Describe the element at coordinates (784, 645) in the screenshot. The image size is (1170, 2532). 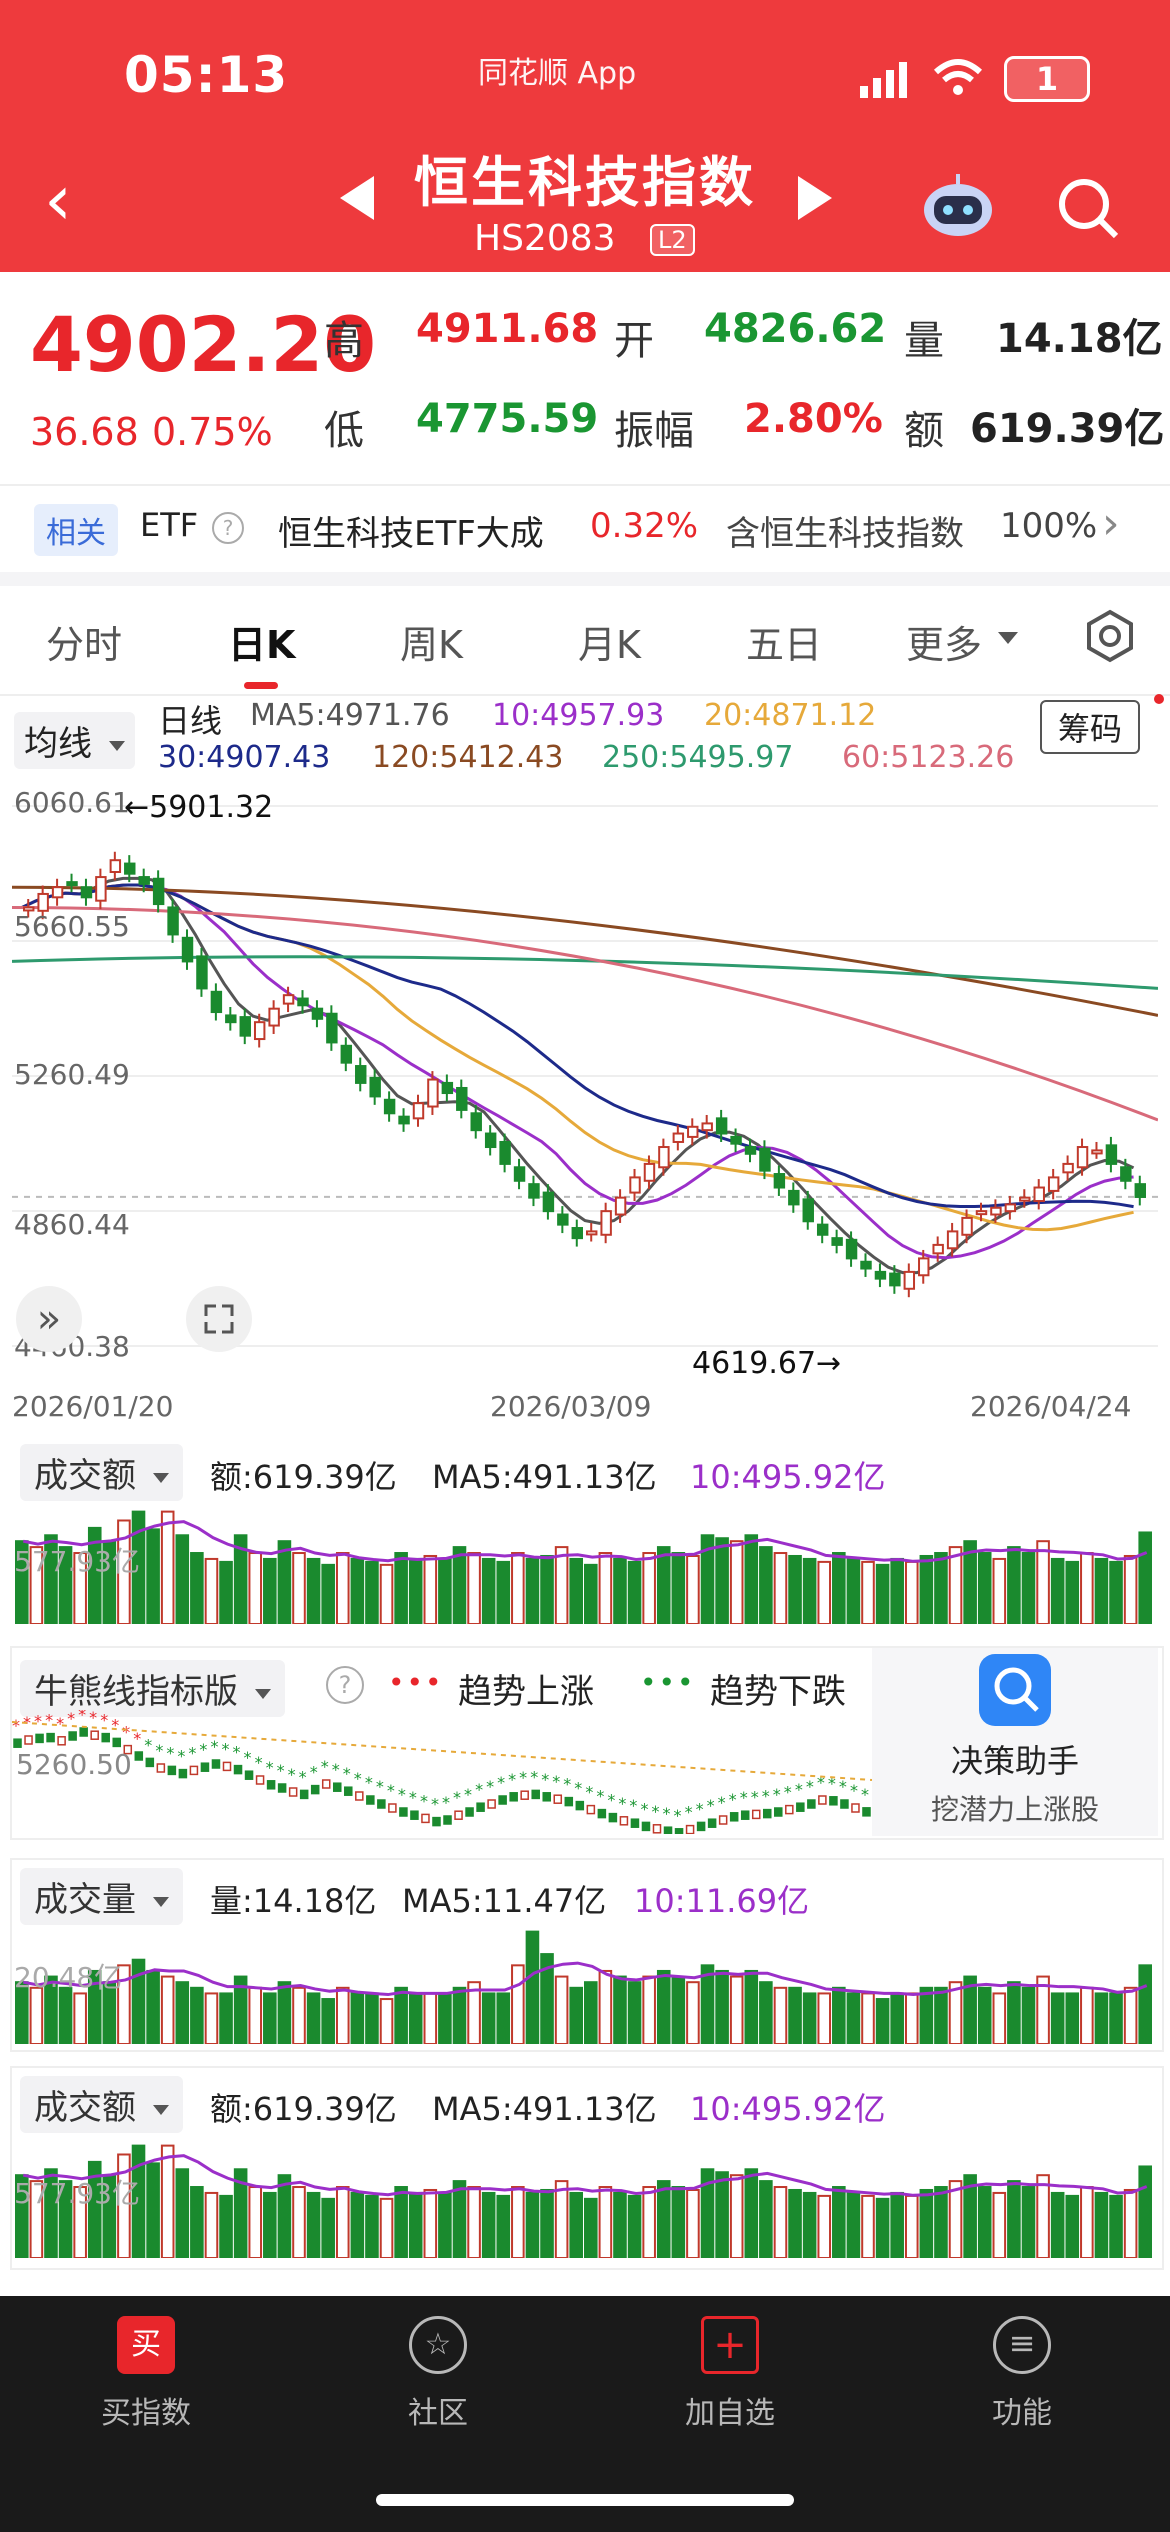
I see `tab-five-day: 五日` at that location.